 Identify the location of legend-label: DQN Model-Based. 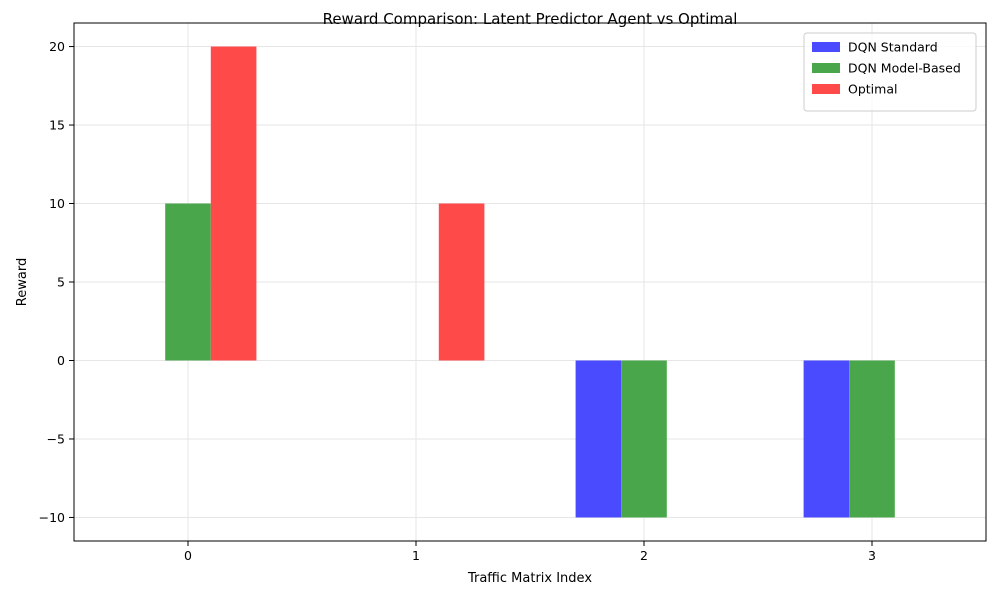
(904, 68).